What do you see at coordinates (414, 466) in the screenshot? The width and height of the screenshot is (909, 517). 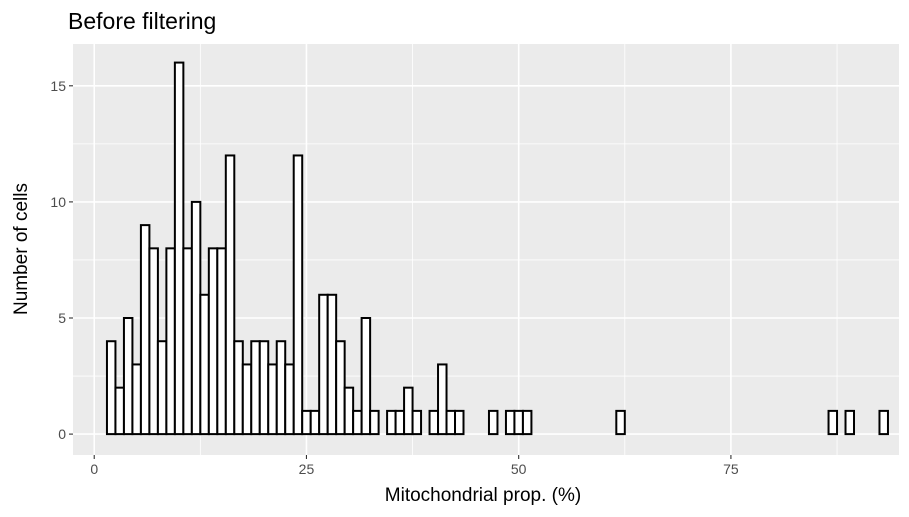 I see `x-axis: 0 25 50 75` at bounding box center [414, 466].